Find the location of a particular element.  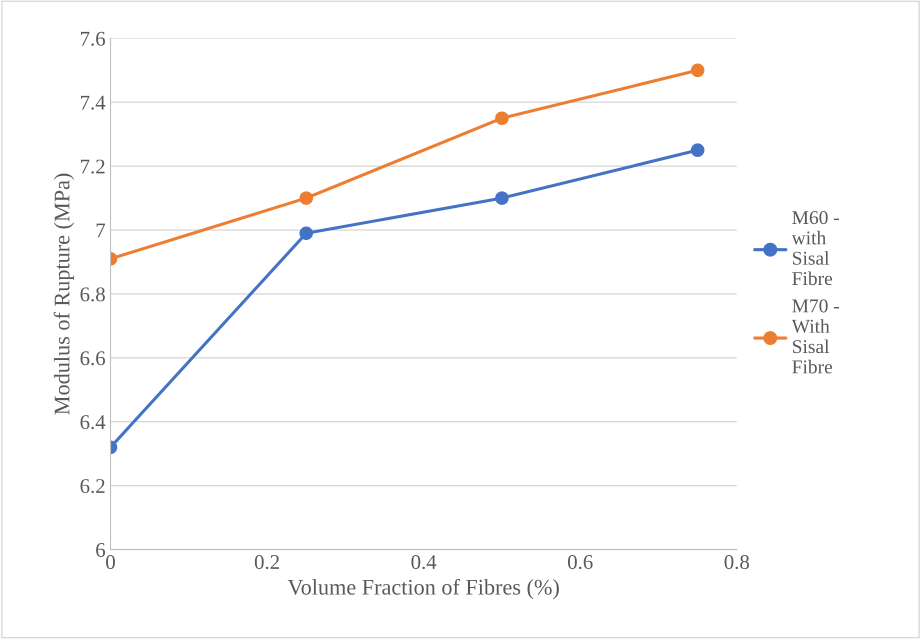

y-tick-label: 6.6 is located at coordinates (93, 358).